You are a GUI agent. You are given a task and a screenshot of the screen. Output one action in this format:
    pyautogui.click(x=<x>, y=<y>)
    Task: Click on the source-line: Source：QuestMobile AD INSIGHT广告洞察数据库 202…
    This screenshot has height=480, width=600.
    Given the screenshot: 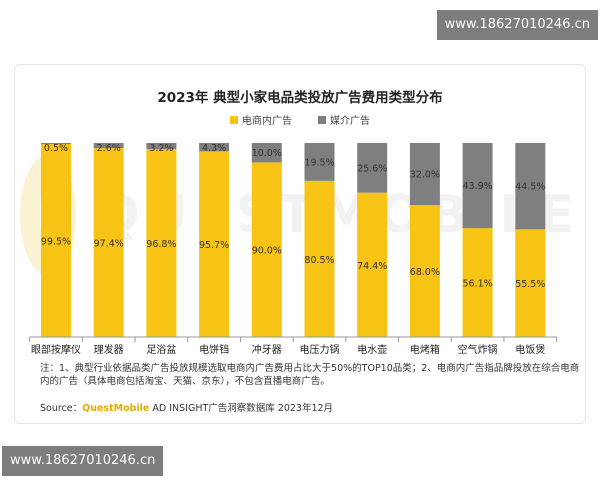 What is the action you would take?
    pyautogui.click(x=186, y=407)
    